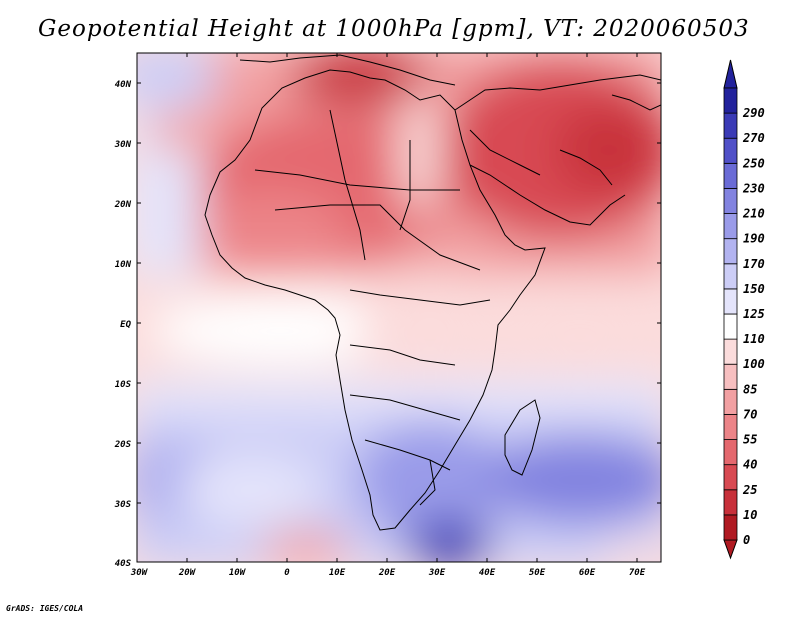 This screenshot has height=618, width=800. I want to click on lon-label-20e: 20E, so click(387, 573).